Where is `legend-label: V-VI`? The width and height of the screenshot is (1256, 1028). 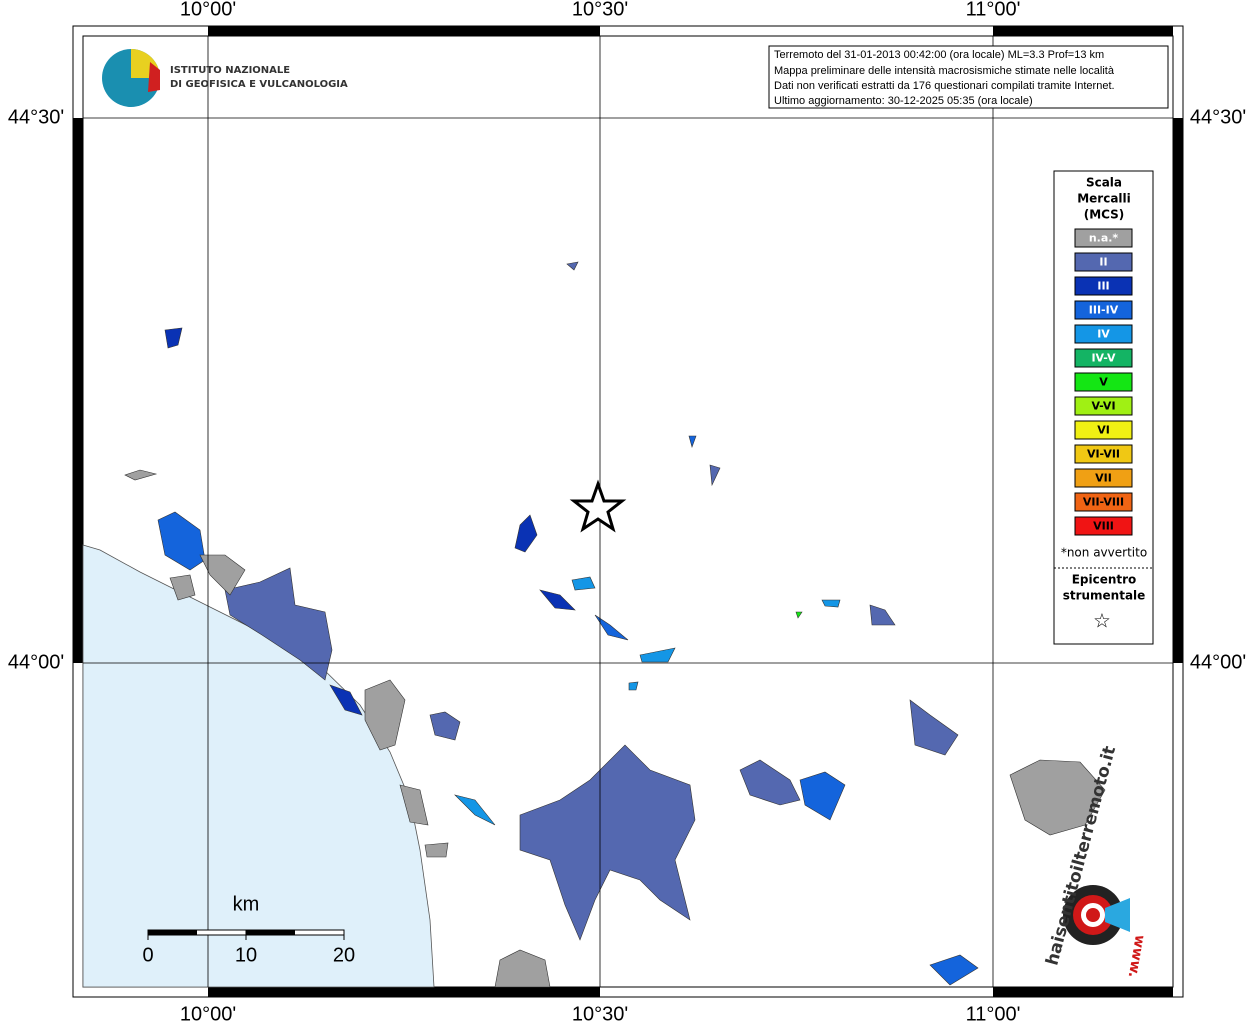 legend-label: V-VI is located at coordinates (1103, 406).